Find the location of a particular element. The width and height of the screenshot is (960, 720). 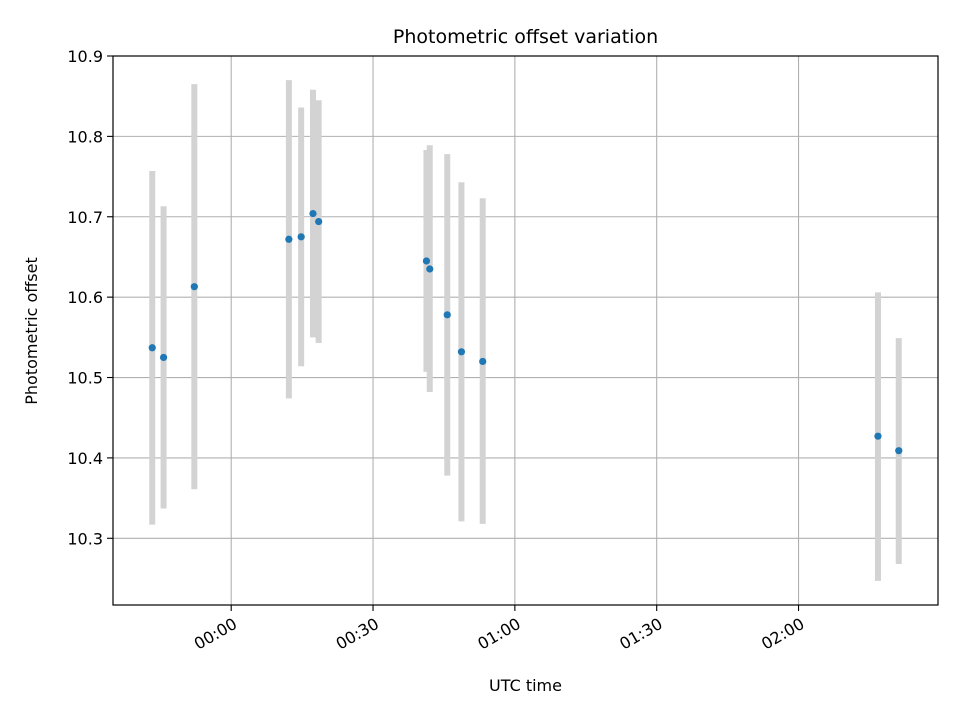

x-axis-title: UTC time is located at coordinates (525, 685).